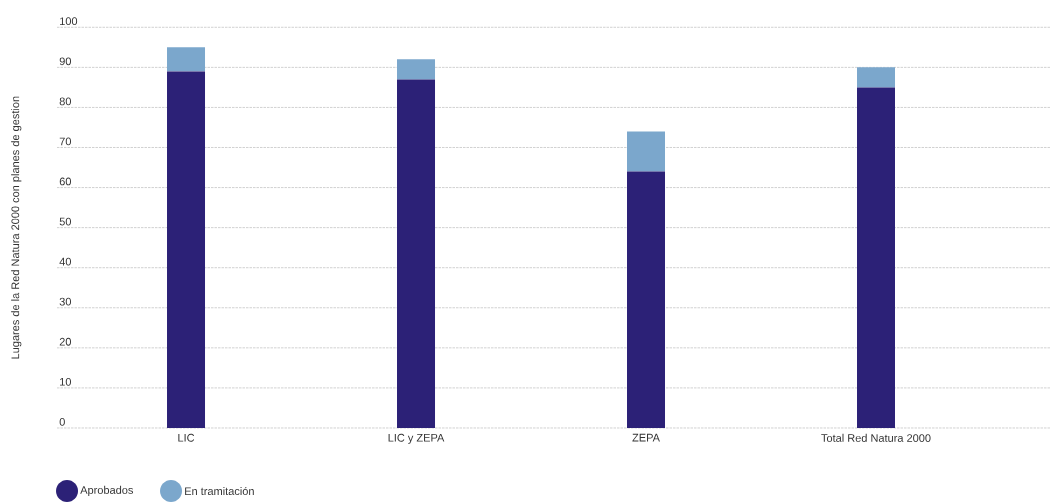 Image resolution: width=1051 pixels, height=502 pixels. What do you see at coordinates (65, 221) in the screenshot?
I see `y-tick-label: 50` at bounding box center [65, 221].